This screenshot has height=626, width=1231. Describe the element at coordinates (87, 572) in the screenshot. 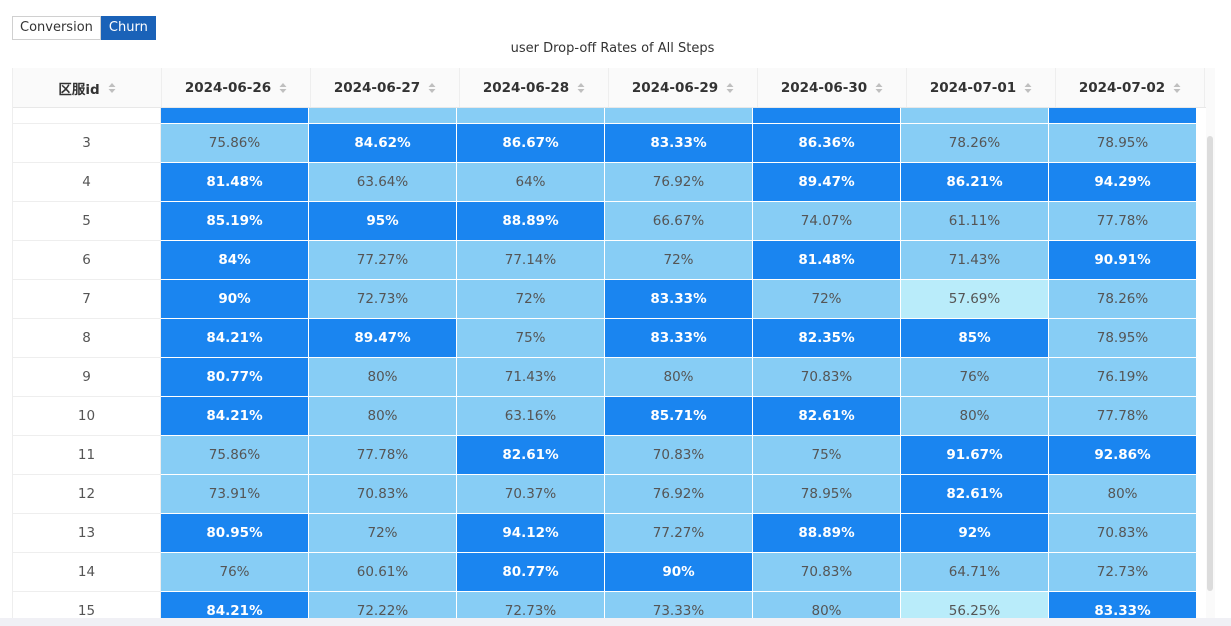

I see `row-id: 14` at that location.